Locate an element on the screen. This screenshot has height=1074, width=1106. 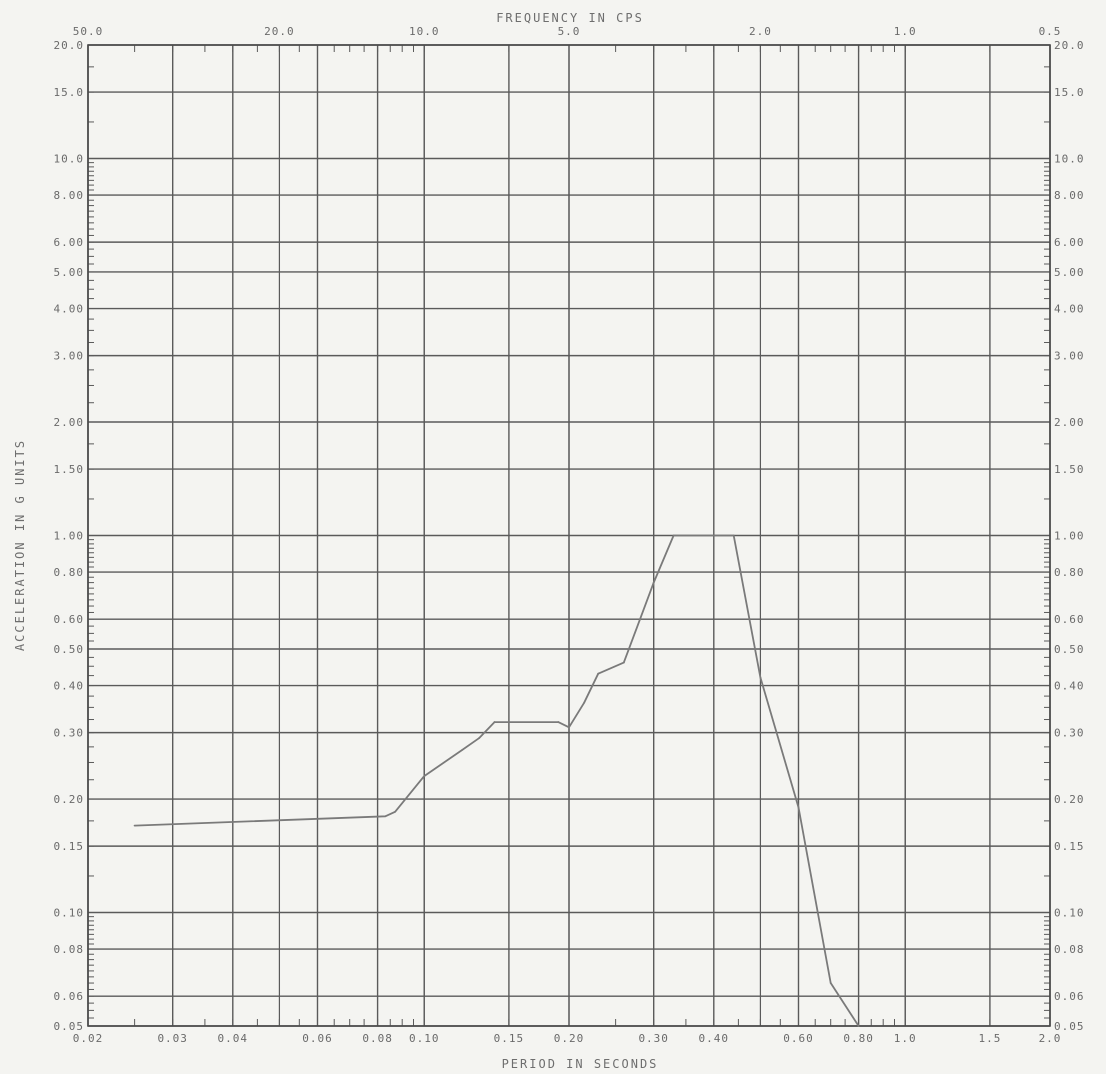
y-tick-label-left: 1.00 is located at coordinates (69, 536).